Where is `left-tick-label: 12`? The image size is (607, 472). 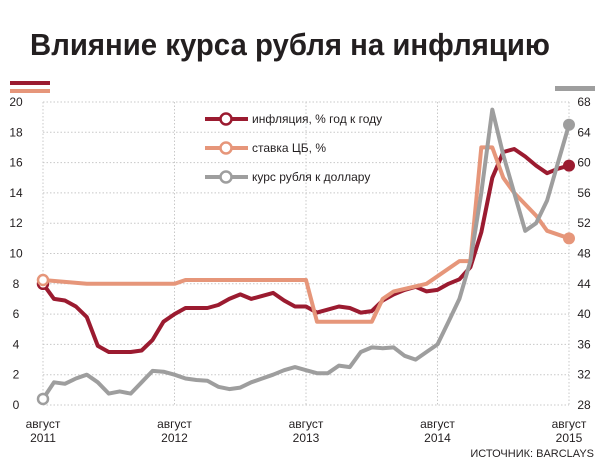
left-tick-label: 12 is located at coordinates (16, 223).